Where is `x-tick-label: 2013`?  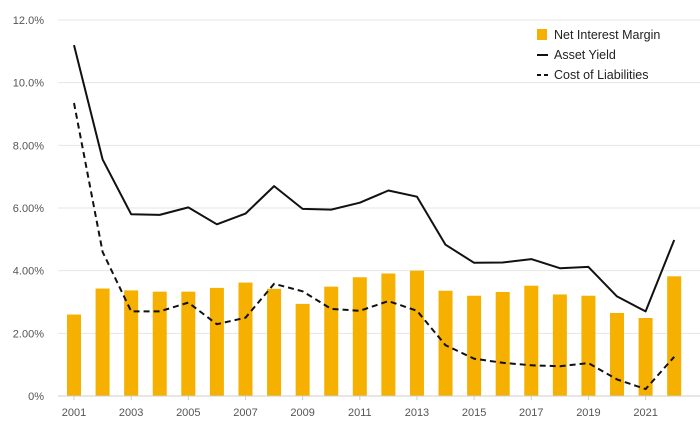 x-tick-label: 2013 is located at coordinates (417, 413).